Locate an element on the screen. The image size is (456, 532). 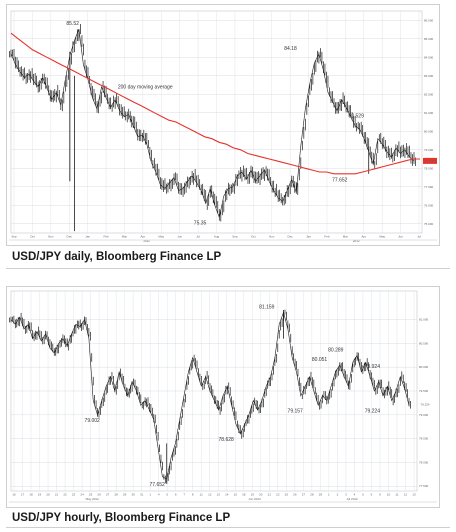
y-tick-label: 83.000 is located at coordinates (429, 76).